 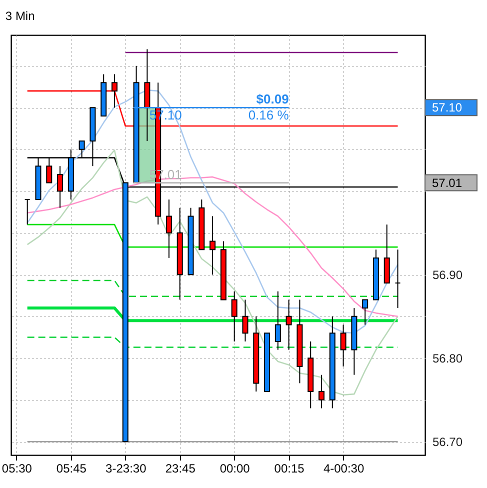 What do you see at coordinates (71, 469) in the screenshot?
I see `x-tick-label: 05:45` at bounding box center [71, 469].